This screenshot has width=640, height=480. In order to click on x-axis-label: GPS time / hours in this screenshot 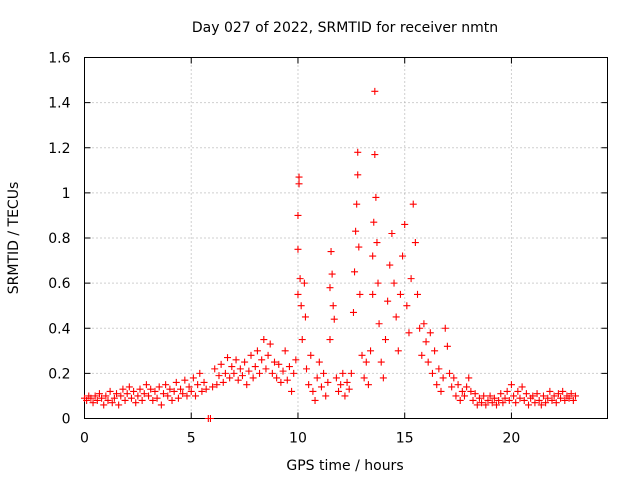, I will do `click(344, 466)`.